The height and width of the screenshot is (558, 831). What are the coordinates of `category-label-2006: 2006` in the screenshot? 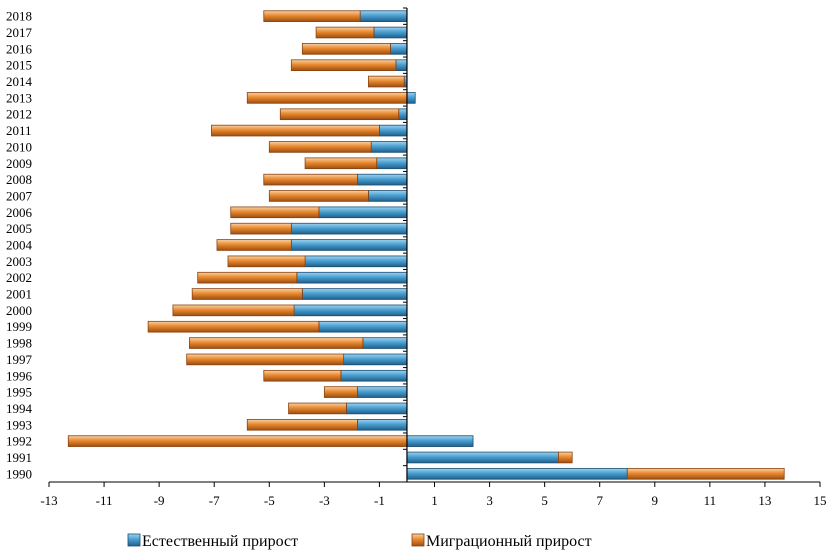 It's located at (19, 212).